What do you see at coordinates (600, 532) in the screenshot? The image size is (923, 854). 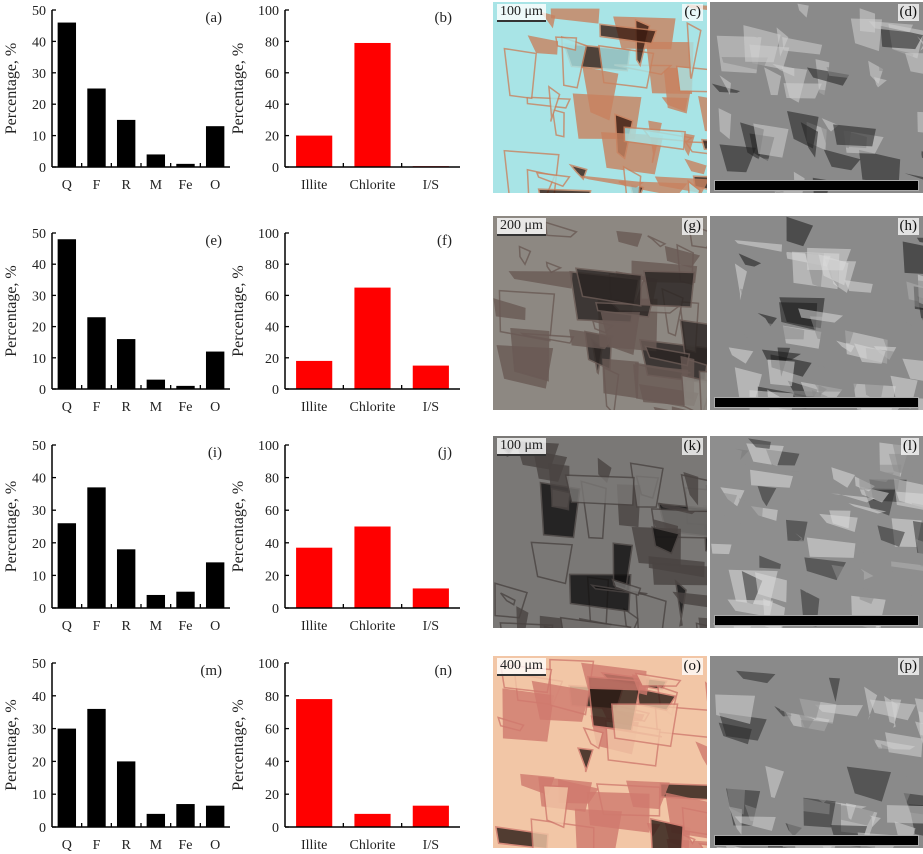 I see `thin-section-image-k: 100 μm (k)` at bounding box center [600, 532].